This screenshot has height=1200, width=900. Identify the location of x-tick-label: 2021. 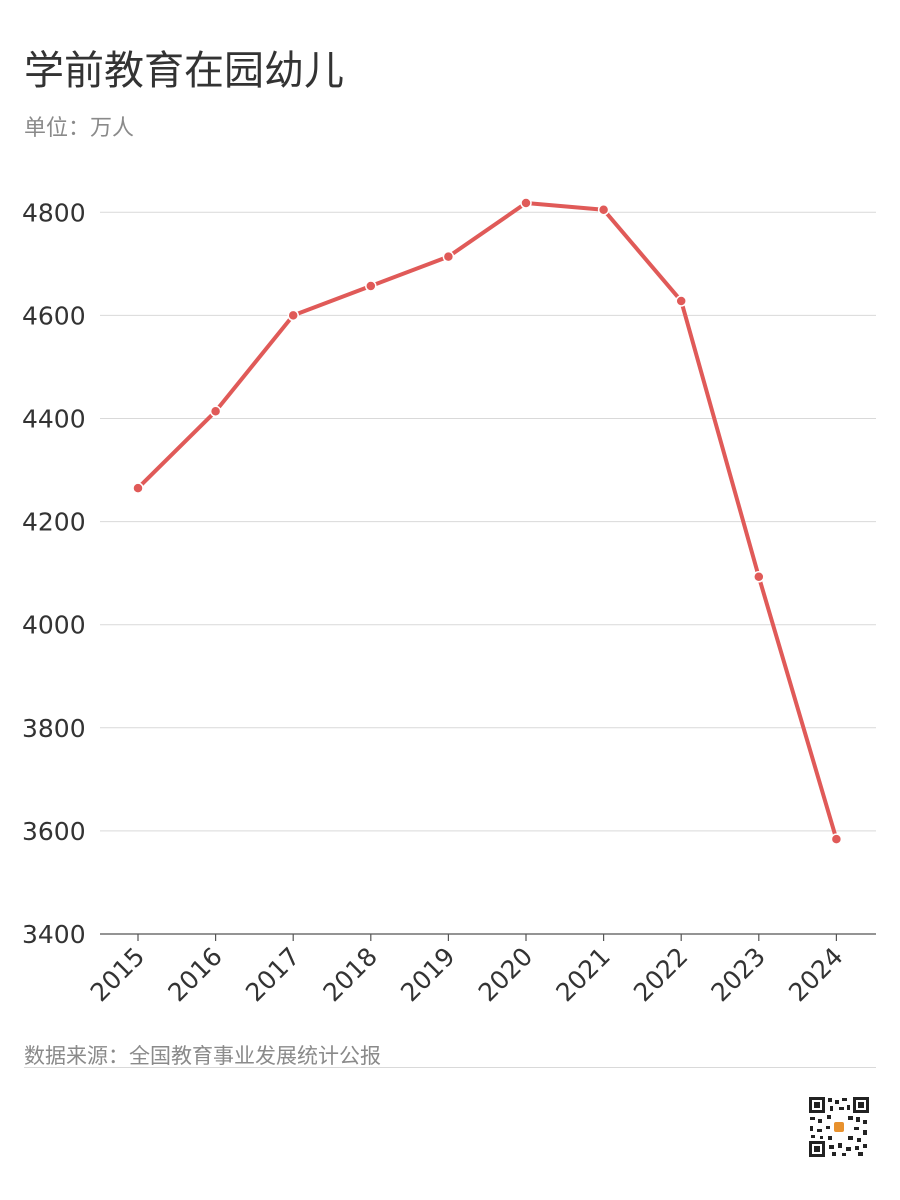
(582, 974).